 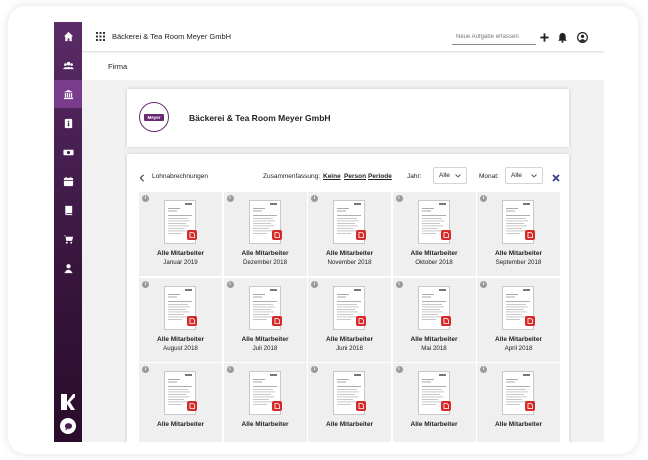 I want to click on new-task-input, so click(x=494, y=37).